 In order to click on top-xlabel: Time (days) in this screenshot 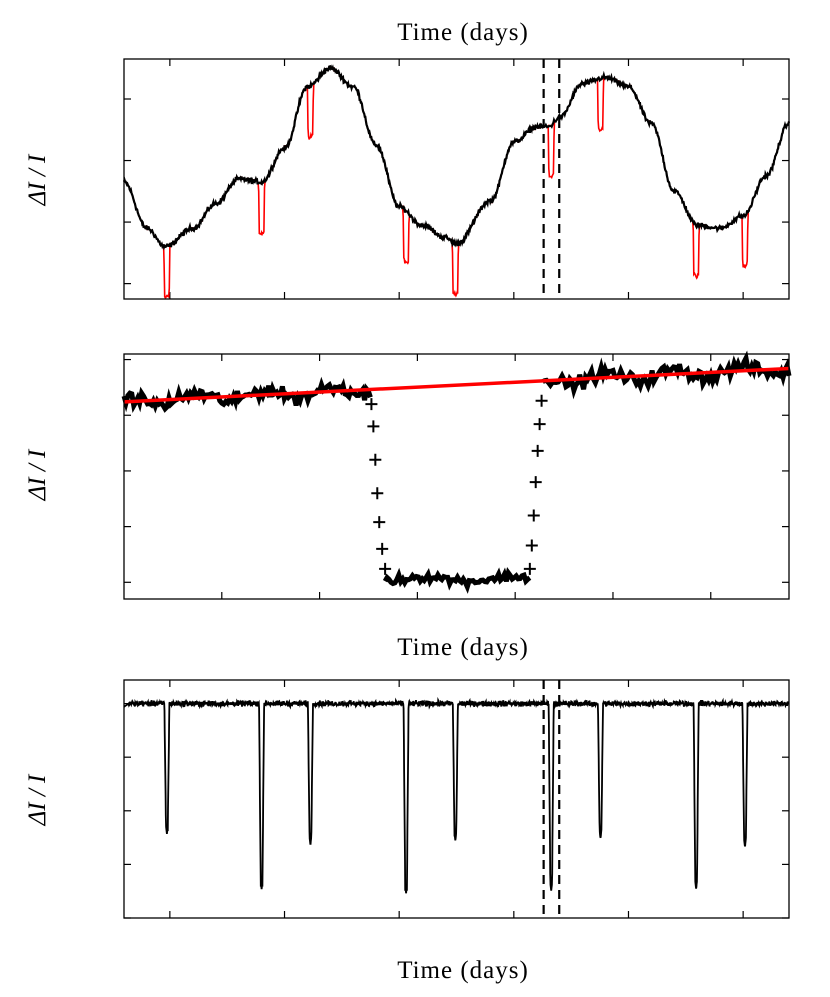, I will do `click(463, 32)`.